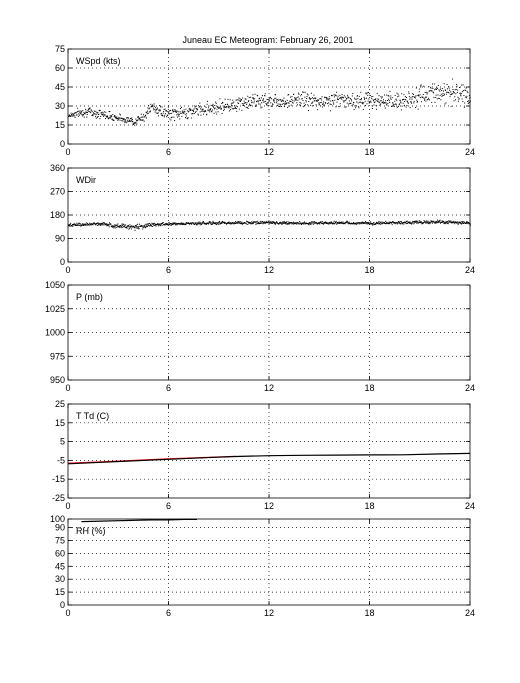  Describe the element at coordinates (369, 613) in the screenshot. I see `x-tick-label: 18` at that location.